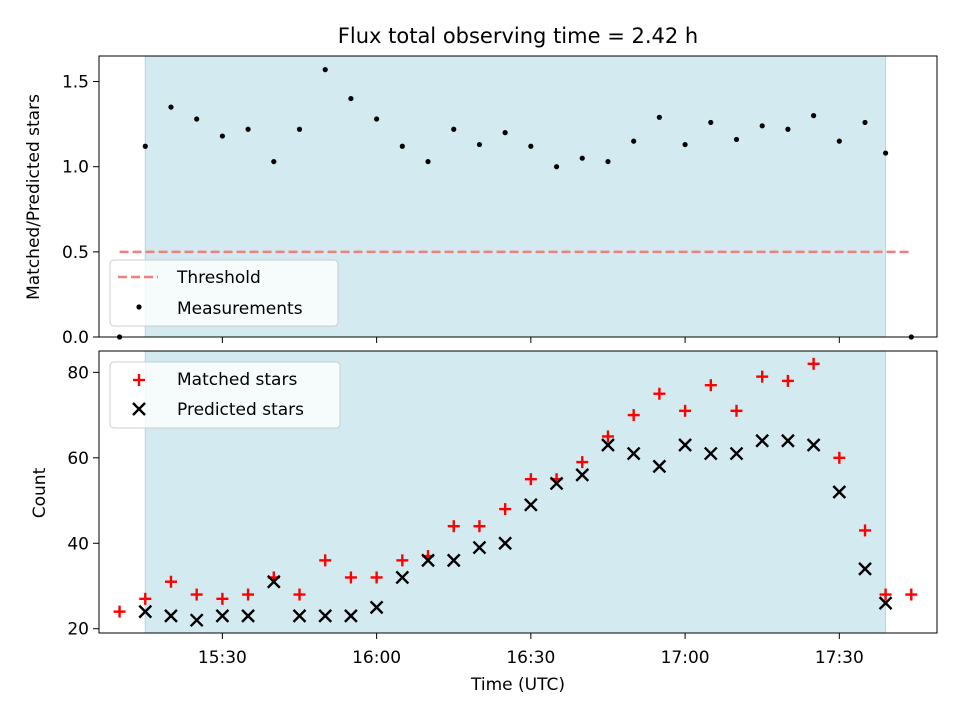 This screenshot has height=720, width=960. Describe the element at coordinates (224, 293) in the screenshot. I see `top-legend: Threshold Measurements` at that location.